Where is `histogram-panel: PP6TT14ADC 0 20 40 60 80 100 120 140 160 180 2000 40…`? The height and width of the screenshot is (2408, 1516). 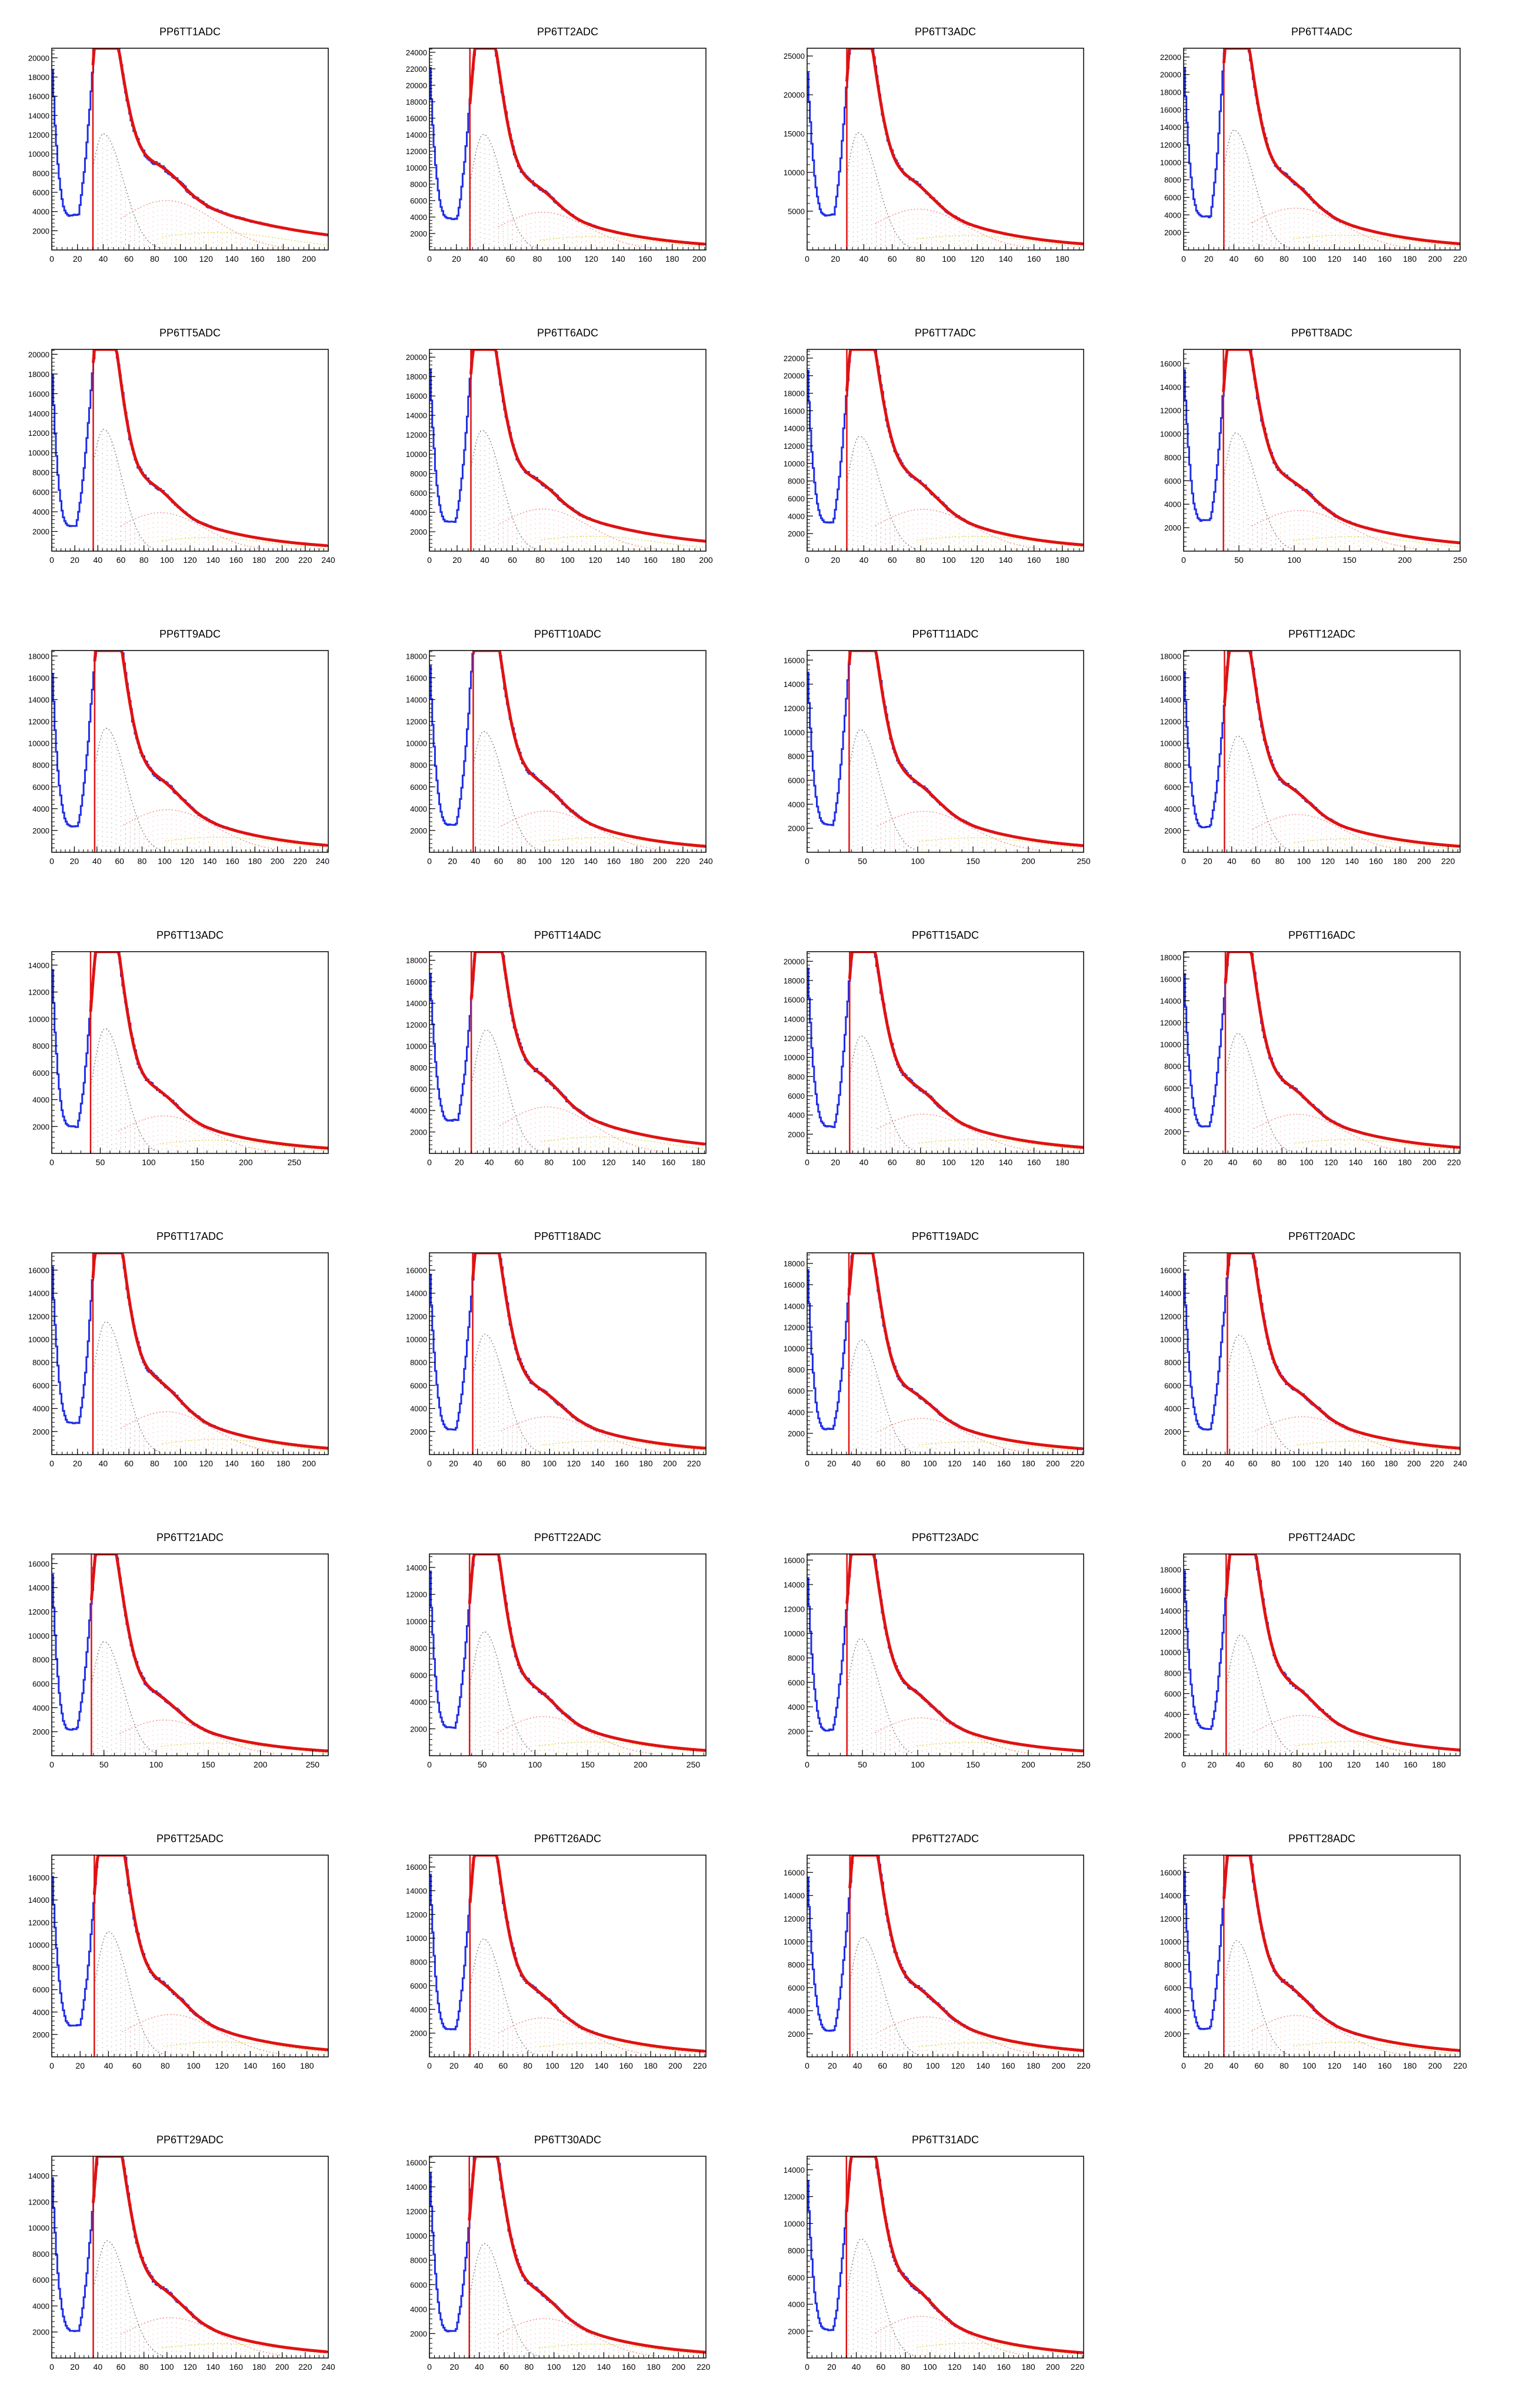 histogram-panel: PP6TT14ADC 0 20 40 60 80 100 120 140 160 180 2000 40… is located at coordinates (556, 1048).